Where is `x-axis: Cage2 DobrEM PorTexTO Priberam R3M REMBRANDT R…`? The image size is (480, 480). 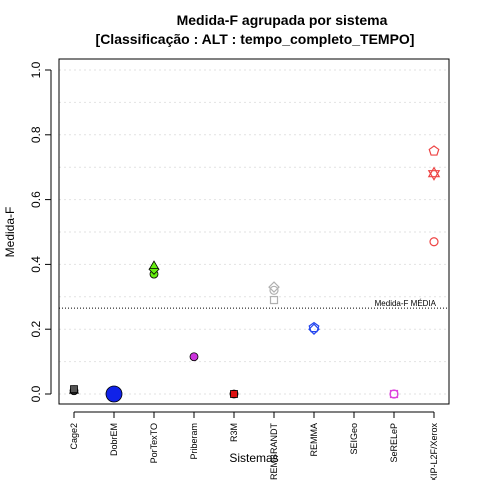
x-axis: Cage2 DobrEM PorTexTO Priberam R3M REMBRANDT R… is located at coordinates (254, 445).